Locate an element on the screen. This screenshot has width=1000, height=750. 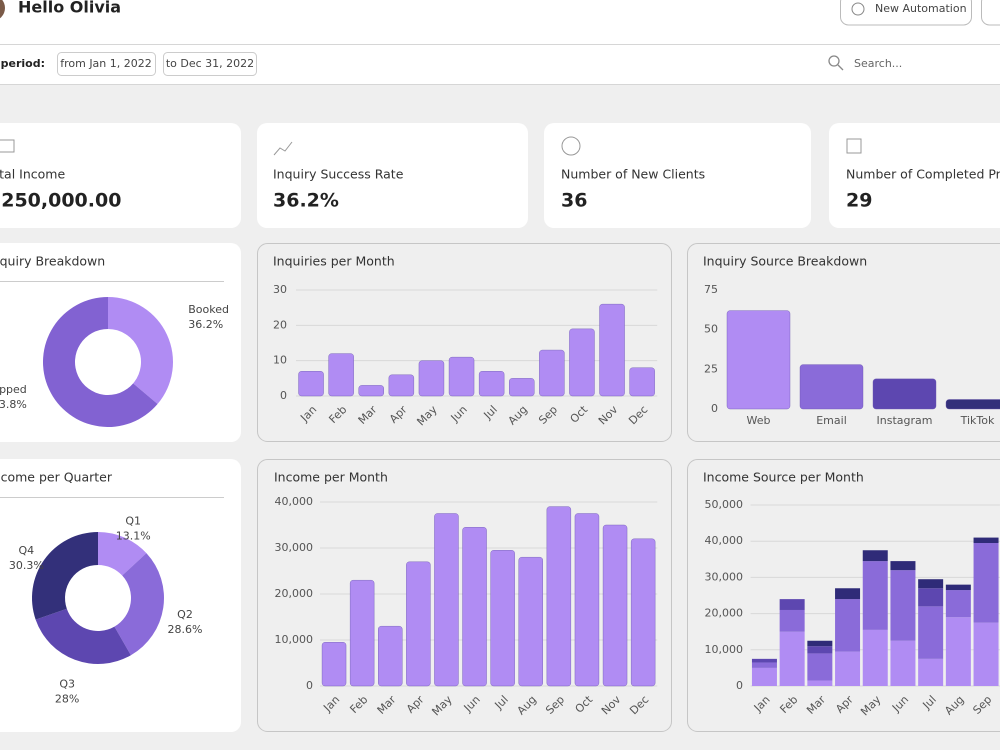
y-tick-label: 20 is located at coordinates (280, 324).